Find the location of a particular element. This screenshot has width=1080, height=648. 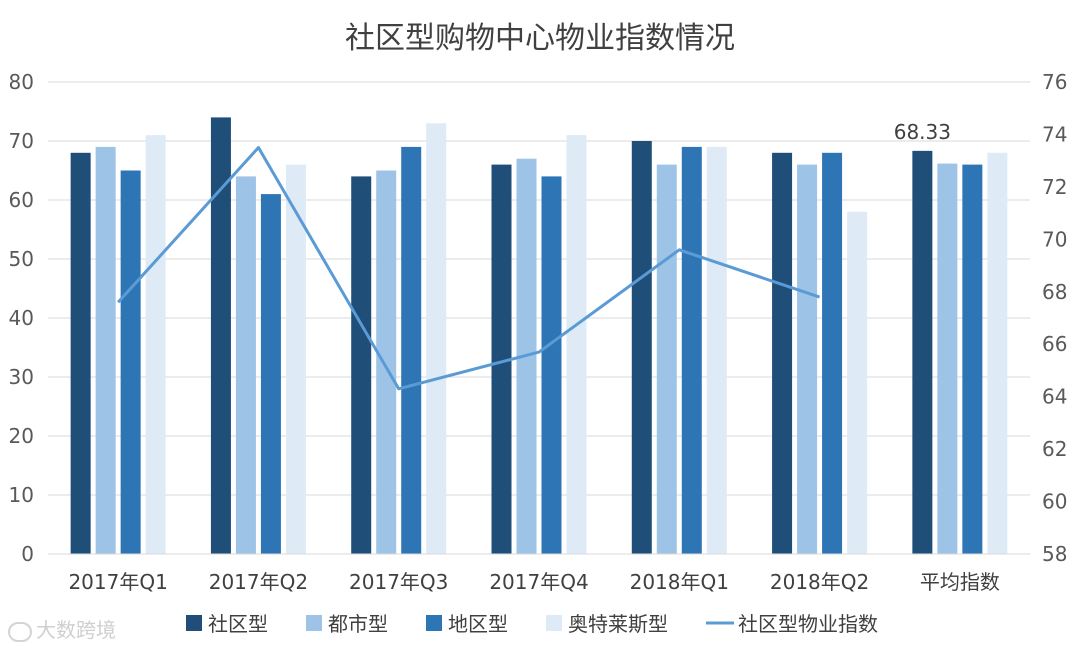

left-tick-label: 70 is located at coordinates (21, 141).